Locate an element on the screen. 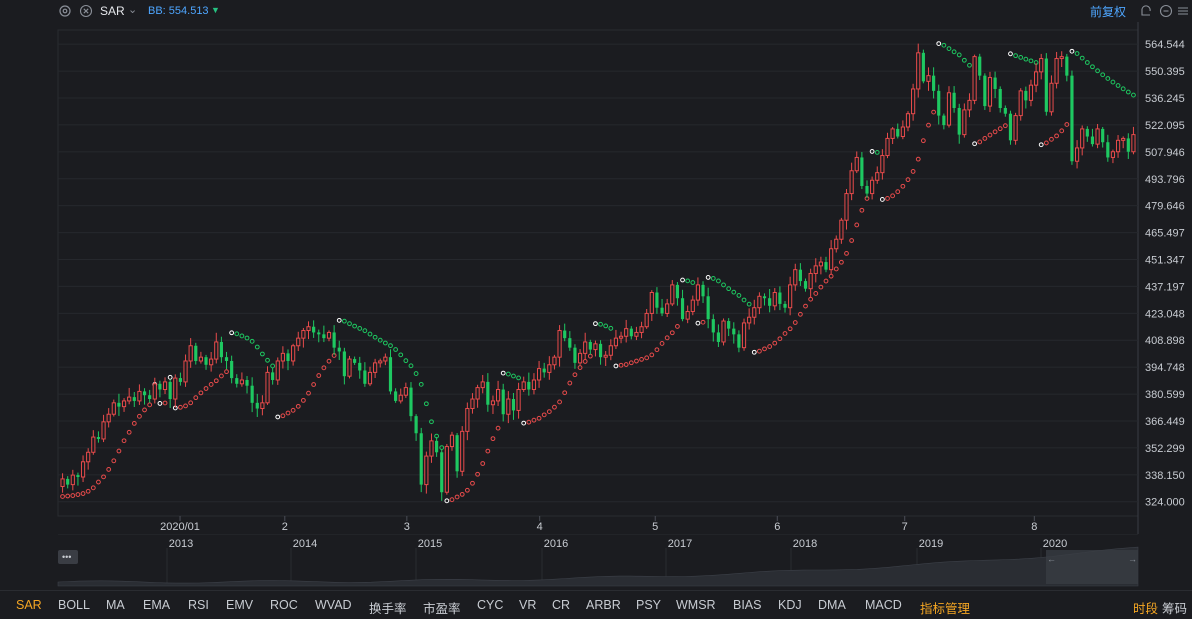 The image size is (1192, 619). tab-指标管理: 指标管理 is located at coordinates (945, 609).